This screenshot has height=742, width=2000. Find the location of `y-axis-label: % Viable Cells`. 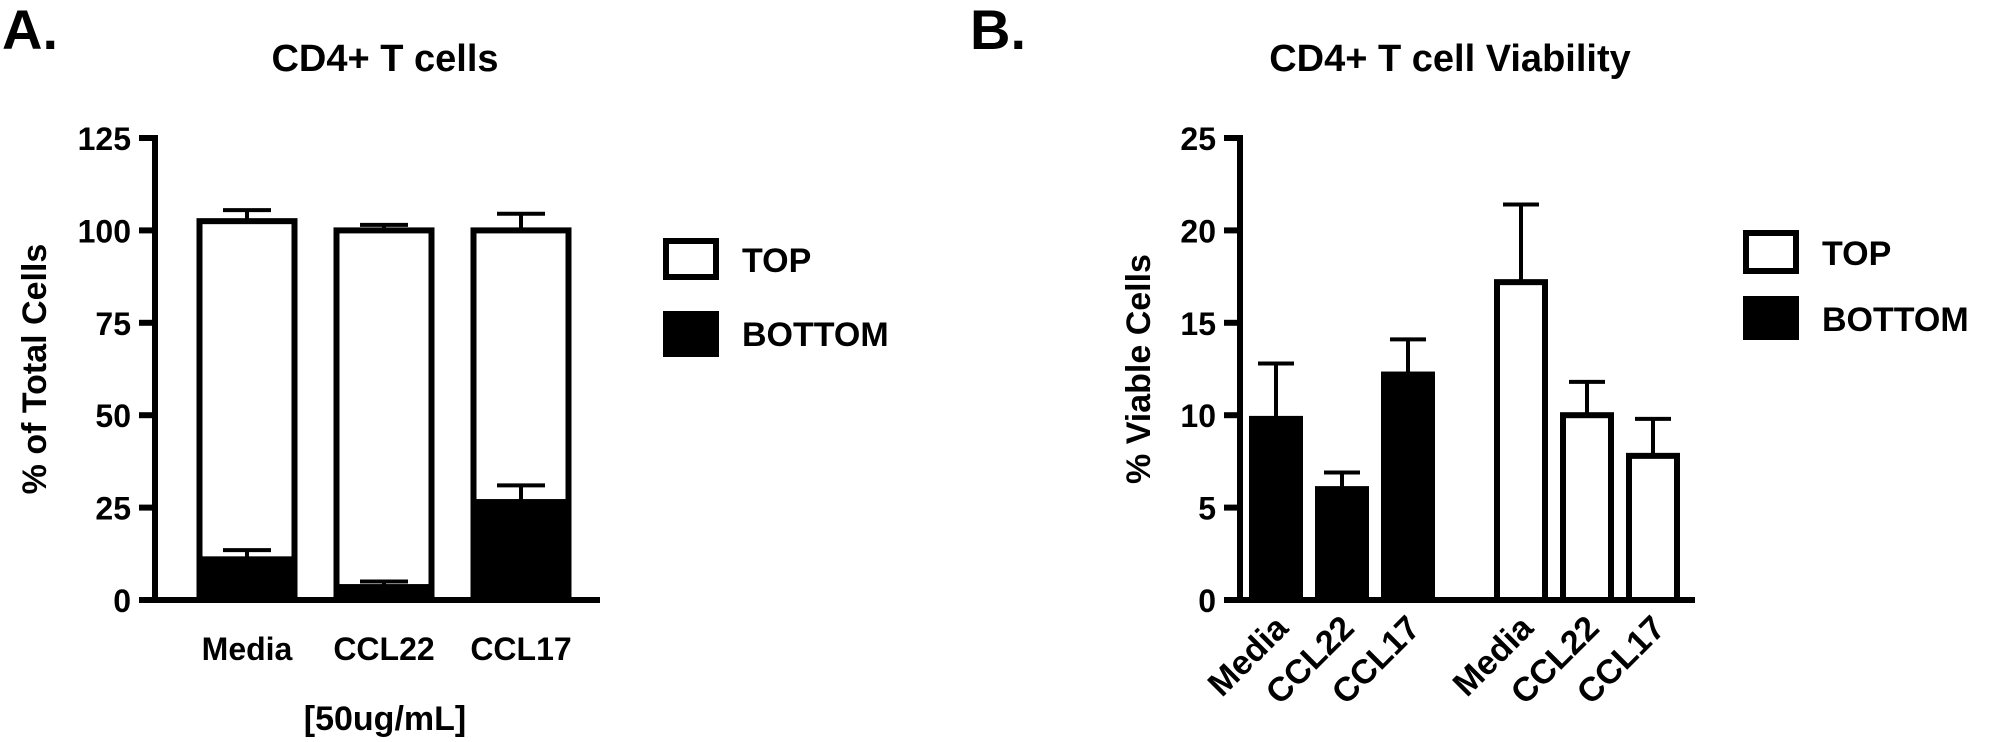

y-axis-label: % Viable Cells is located at coordinates (1139, 369).